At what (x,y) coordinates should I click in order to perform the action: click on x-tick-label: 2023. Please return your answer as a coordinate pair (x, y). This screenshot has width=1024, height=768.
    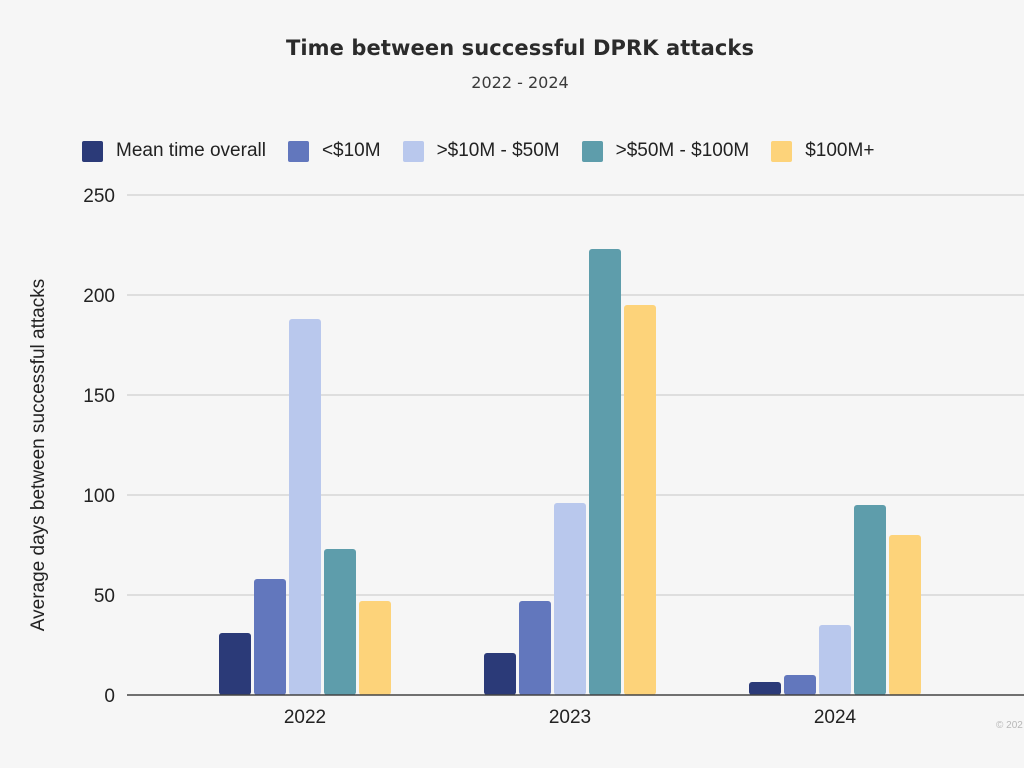
    Looking at the image, I should click on (570, 717).